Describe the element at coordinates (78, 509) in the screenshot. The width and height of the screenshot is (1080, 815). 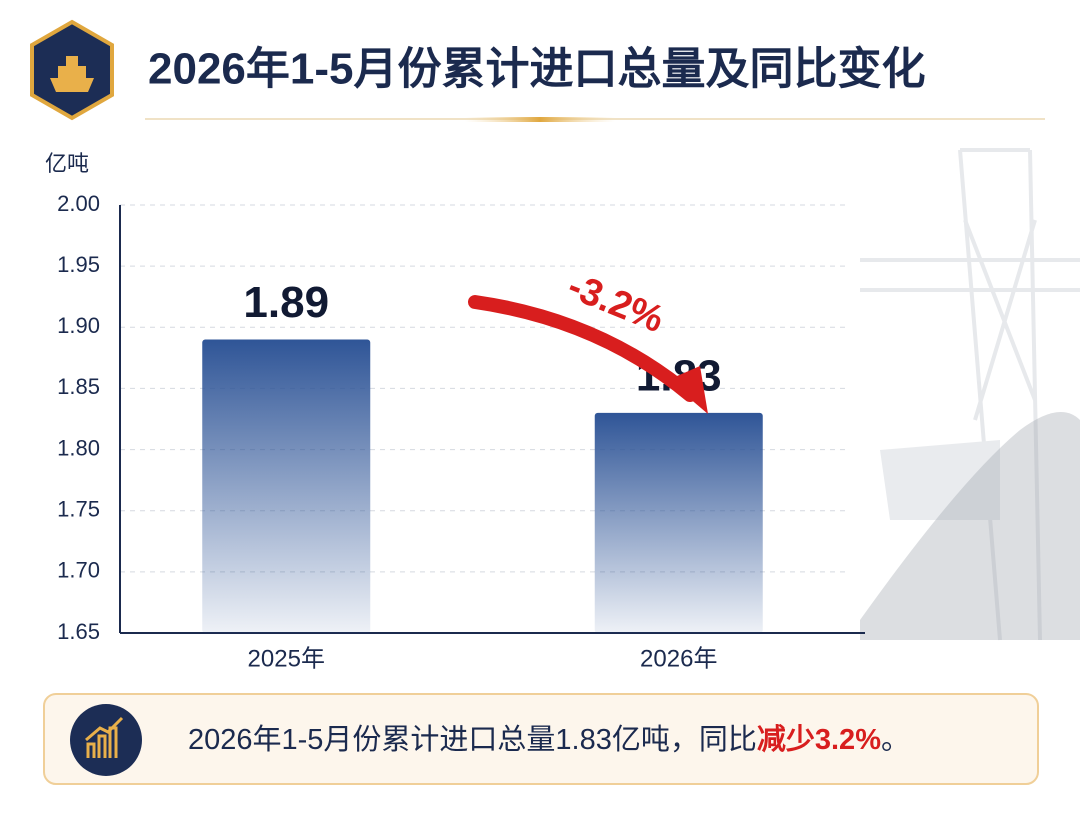
I see `y-tick-label: 1.75` at that location.